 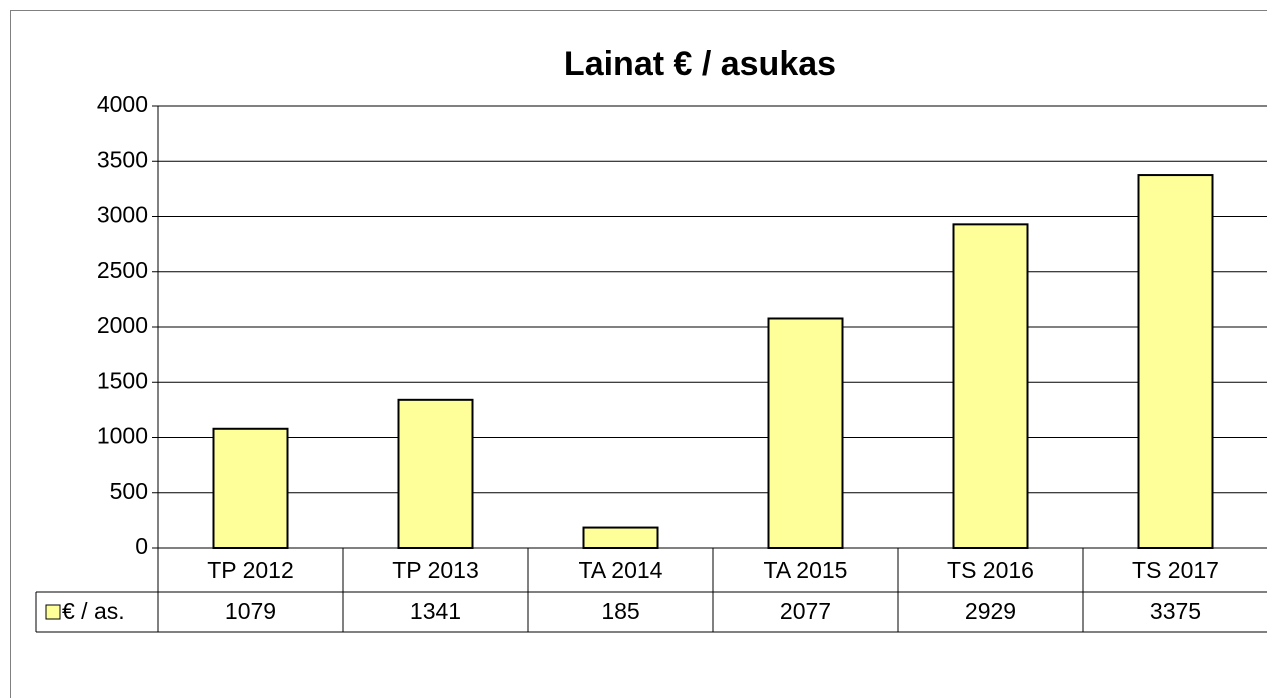 What do you see at coordinates (122, 215) in the screenshot?
I see `y-tick-label: 3000` at bounding box center [122, 215].